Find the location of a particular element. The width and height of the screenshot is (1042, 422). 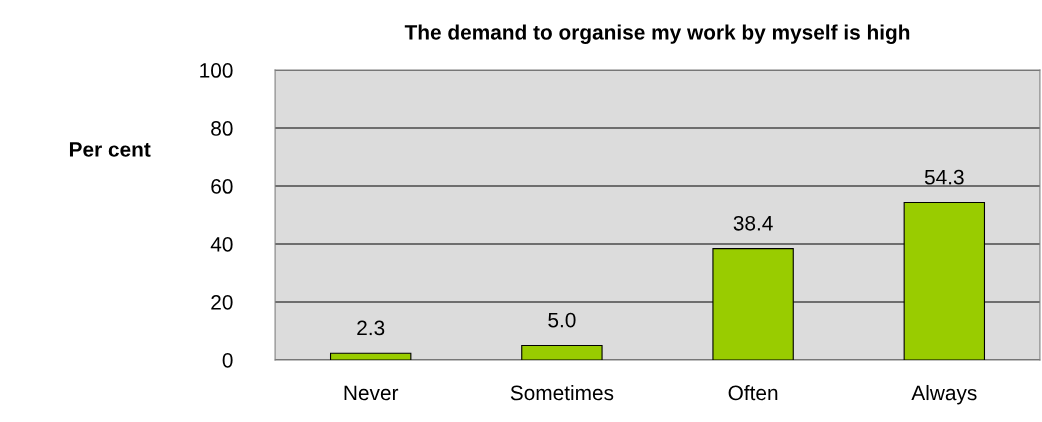

y-tick-label: 100 is located at coordinates (216, 70).